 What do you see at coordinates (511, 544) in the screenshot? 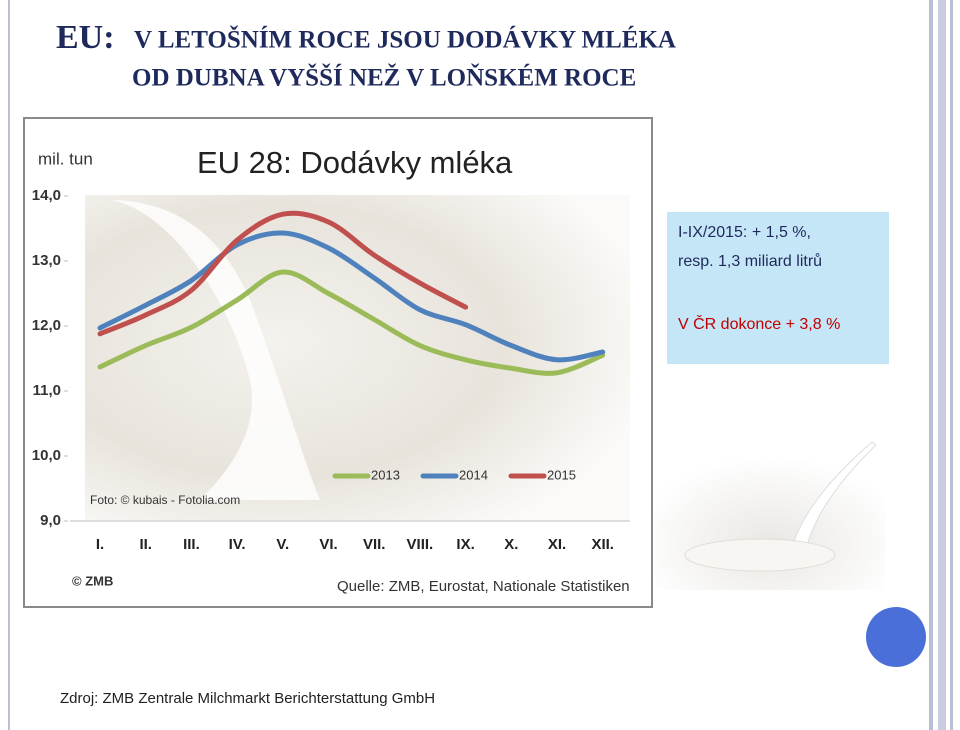
I see `x-tick-label: X.` at bounding box center [511, 544].